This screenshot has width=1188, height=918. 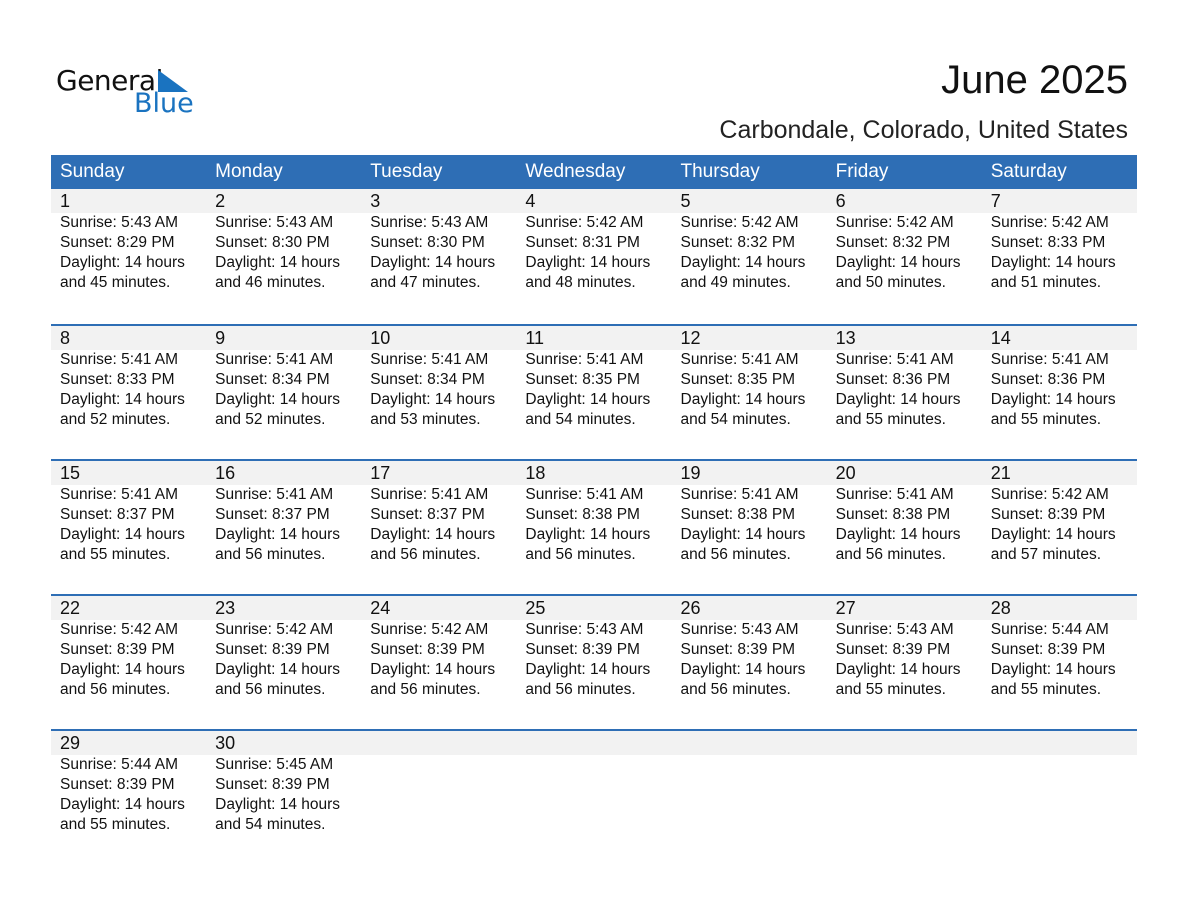 What do you see at coordinates (1048, 242) in the screenshot?
I see `sunset-text: Sunset: 8:33 PM` at bounding box center [1048, 242].